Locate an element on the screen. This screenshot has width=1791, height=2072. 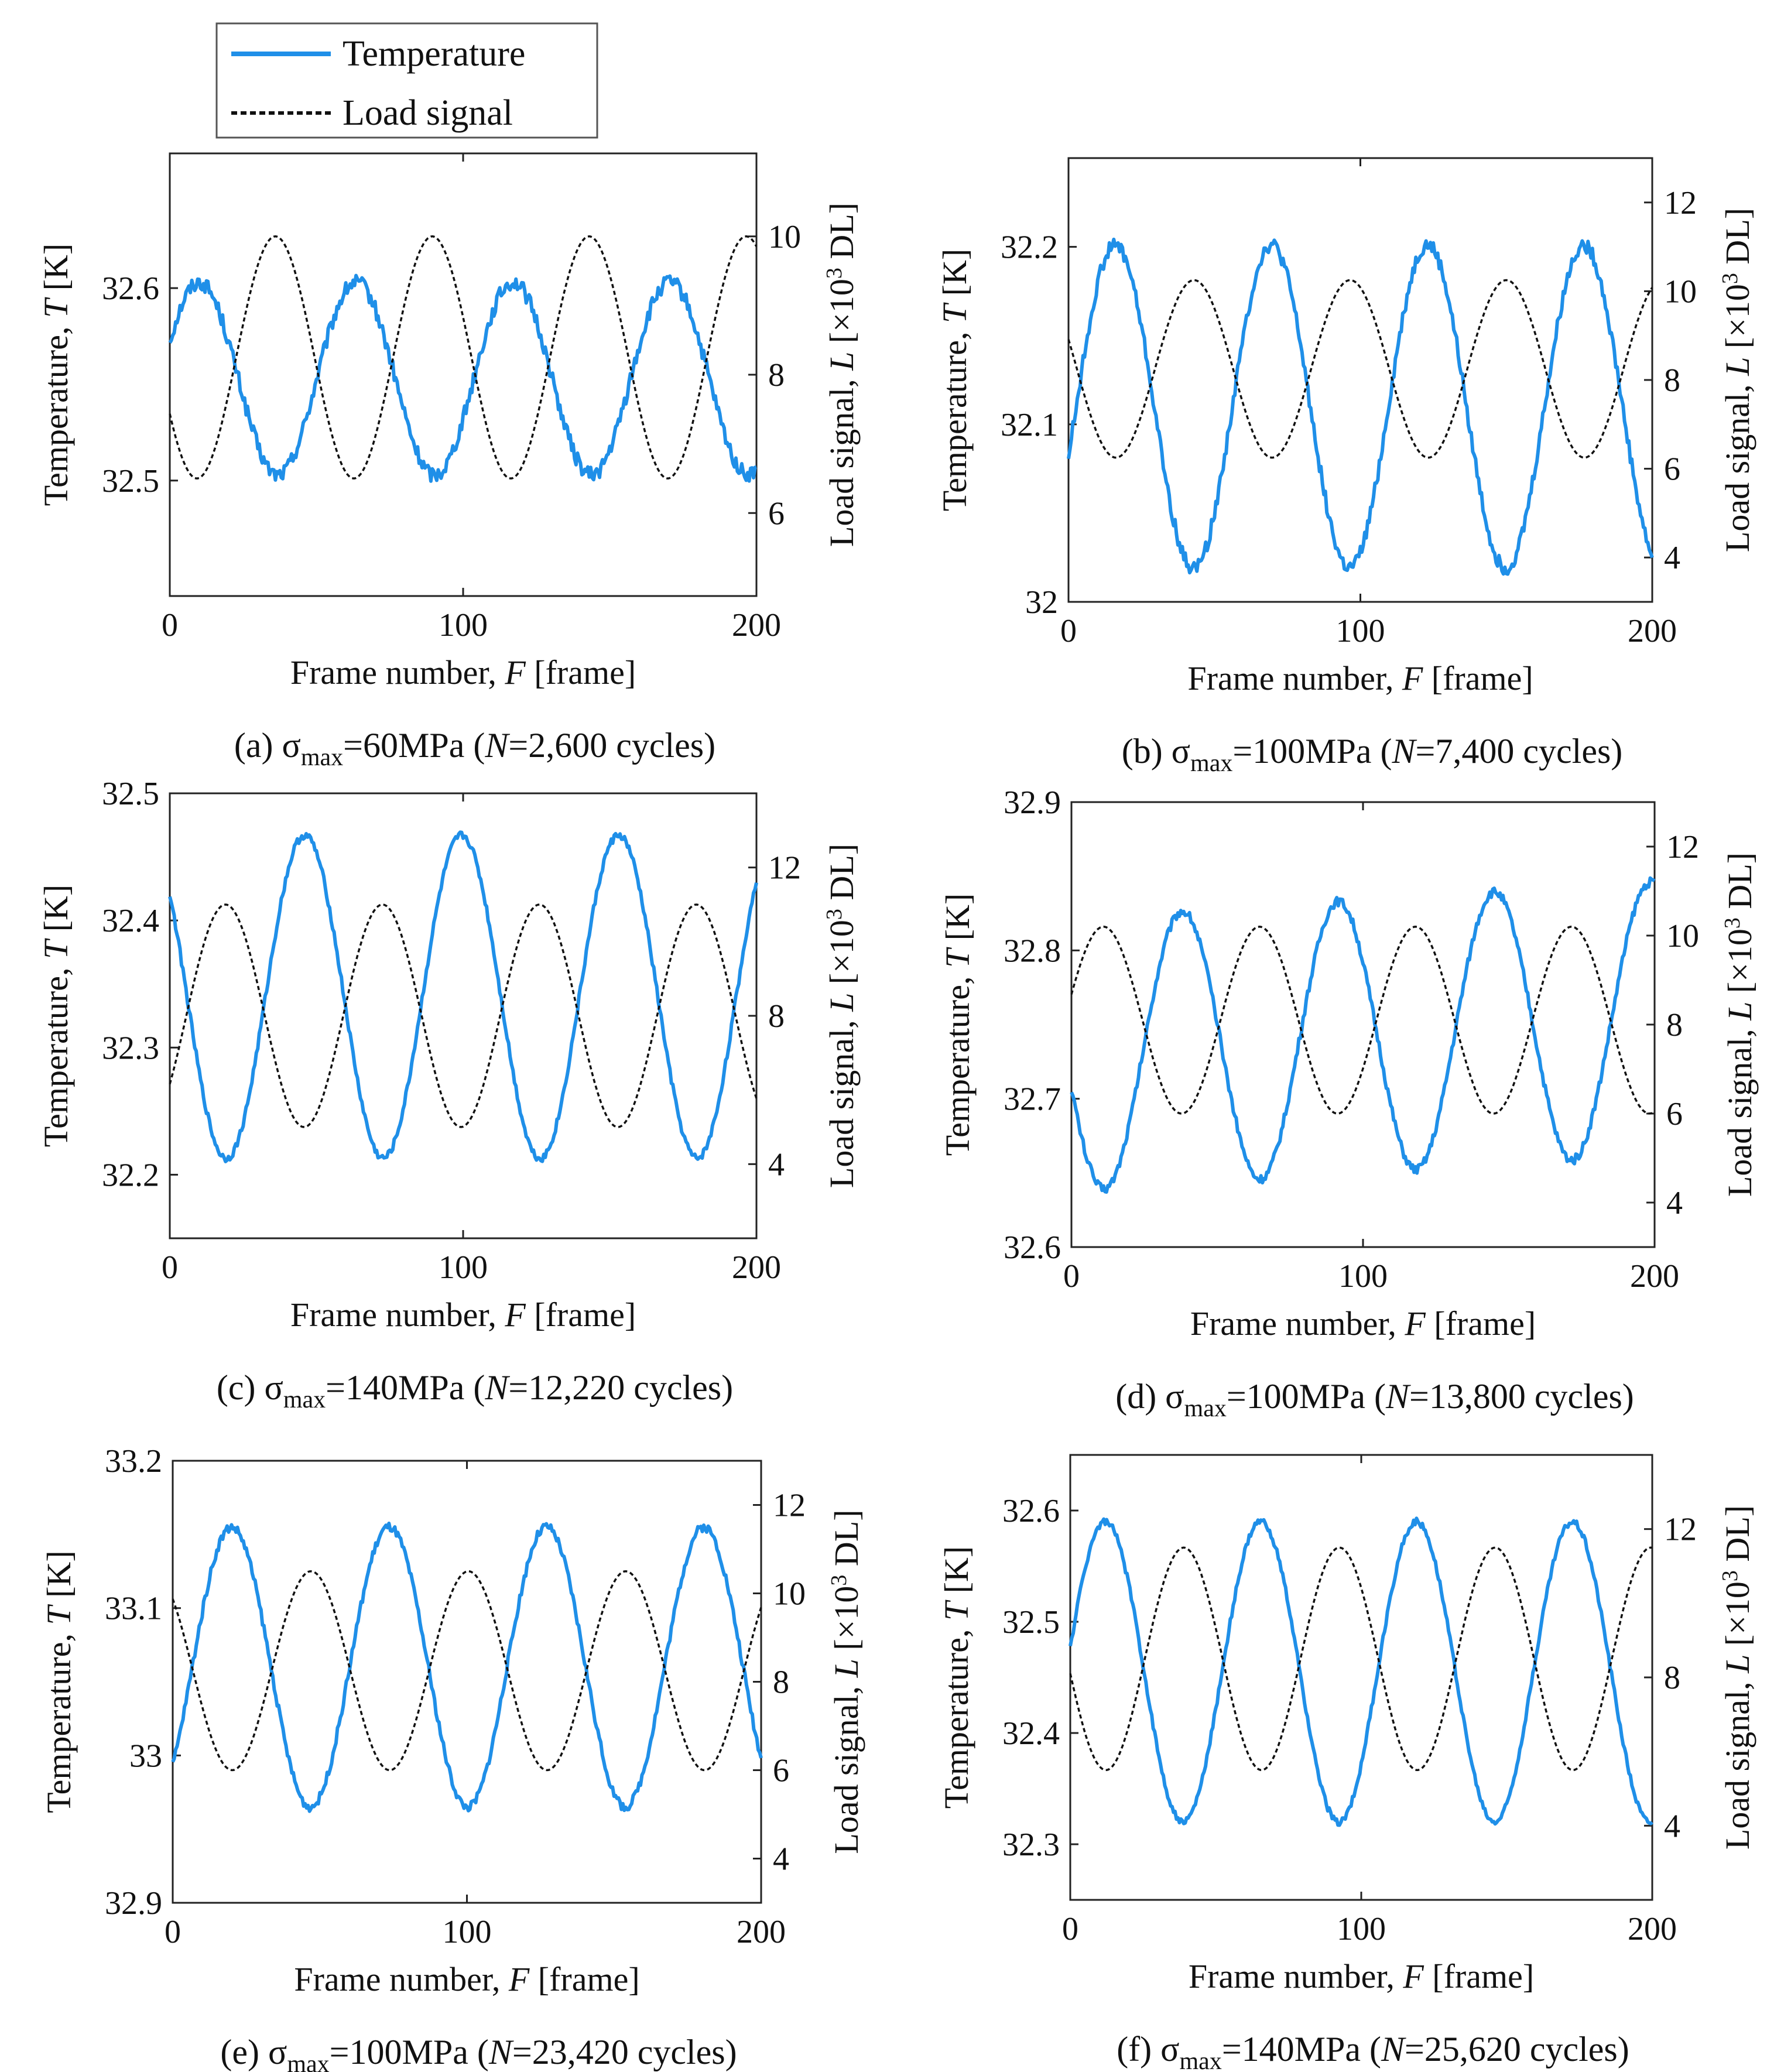
x-tick-label: 0 is located at coordinates (170, 1267).